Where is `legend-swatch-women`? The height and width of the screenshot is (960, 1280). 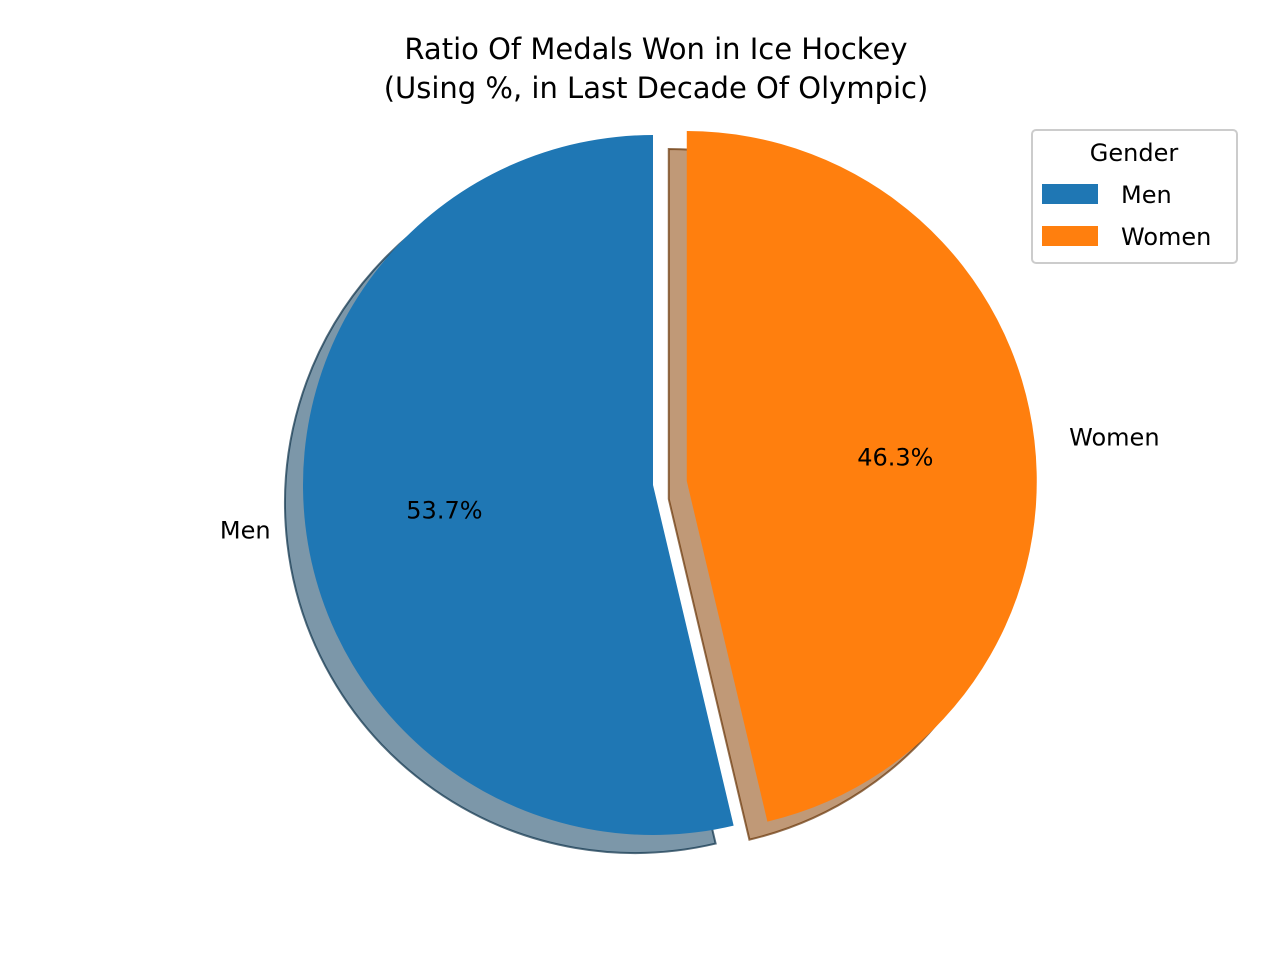
legend-swatch-women is located at coordinates (1070, 236).